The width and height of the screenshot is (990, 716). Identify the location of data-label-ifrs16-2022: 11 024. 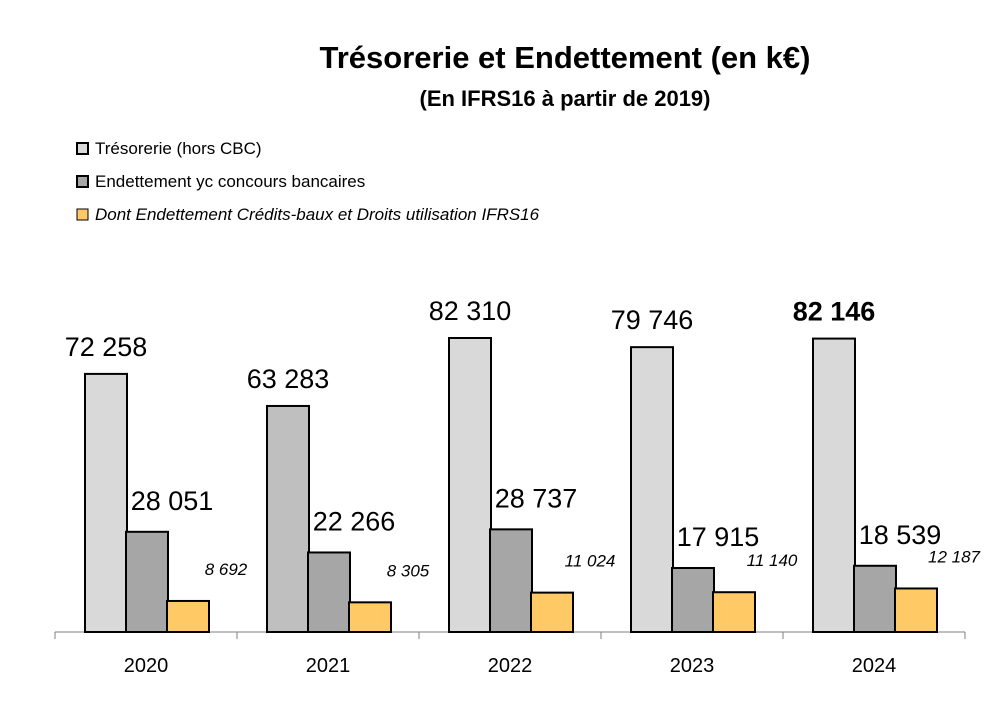
(590, 561).